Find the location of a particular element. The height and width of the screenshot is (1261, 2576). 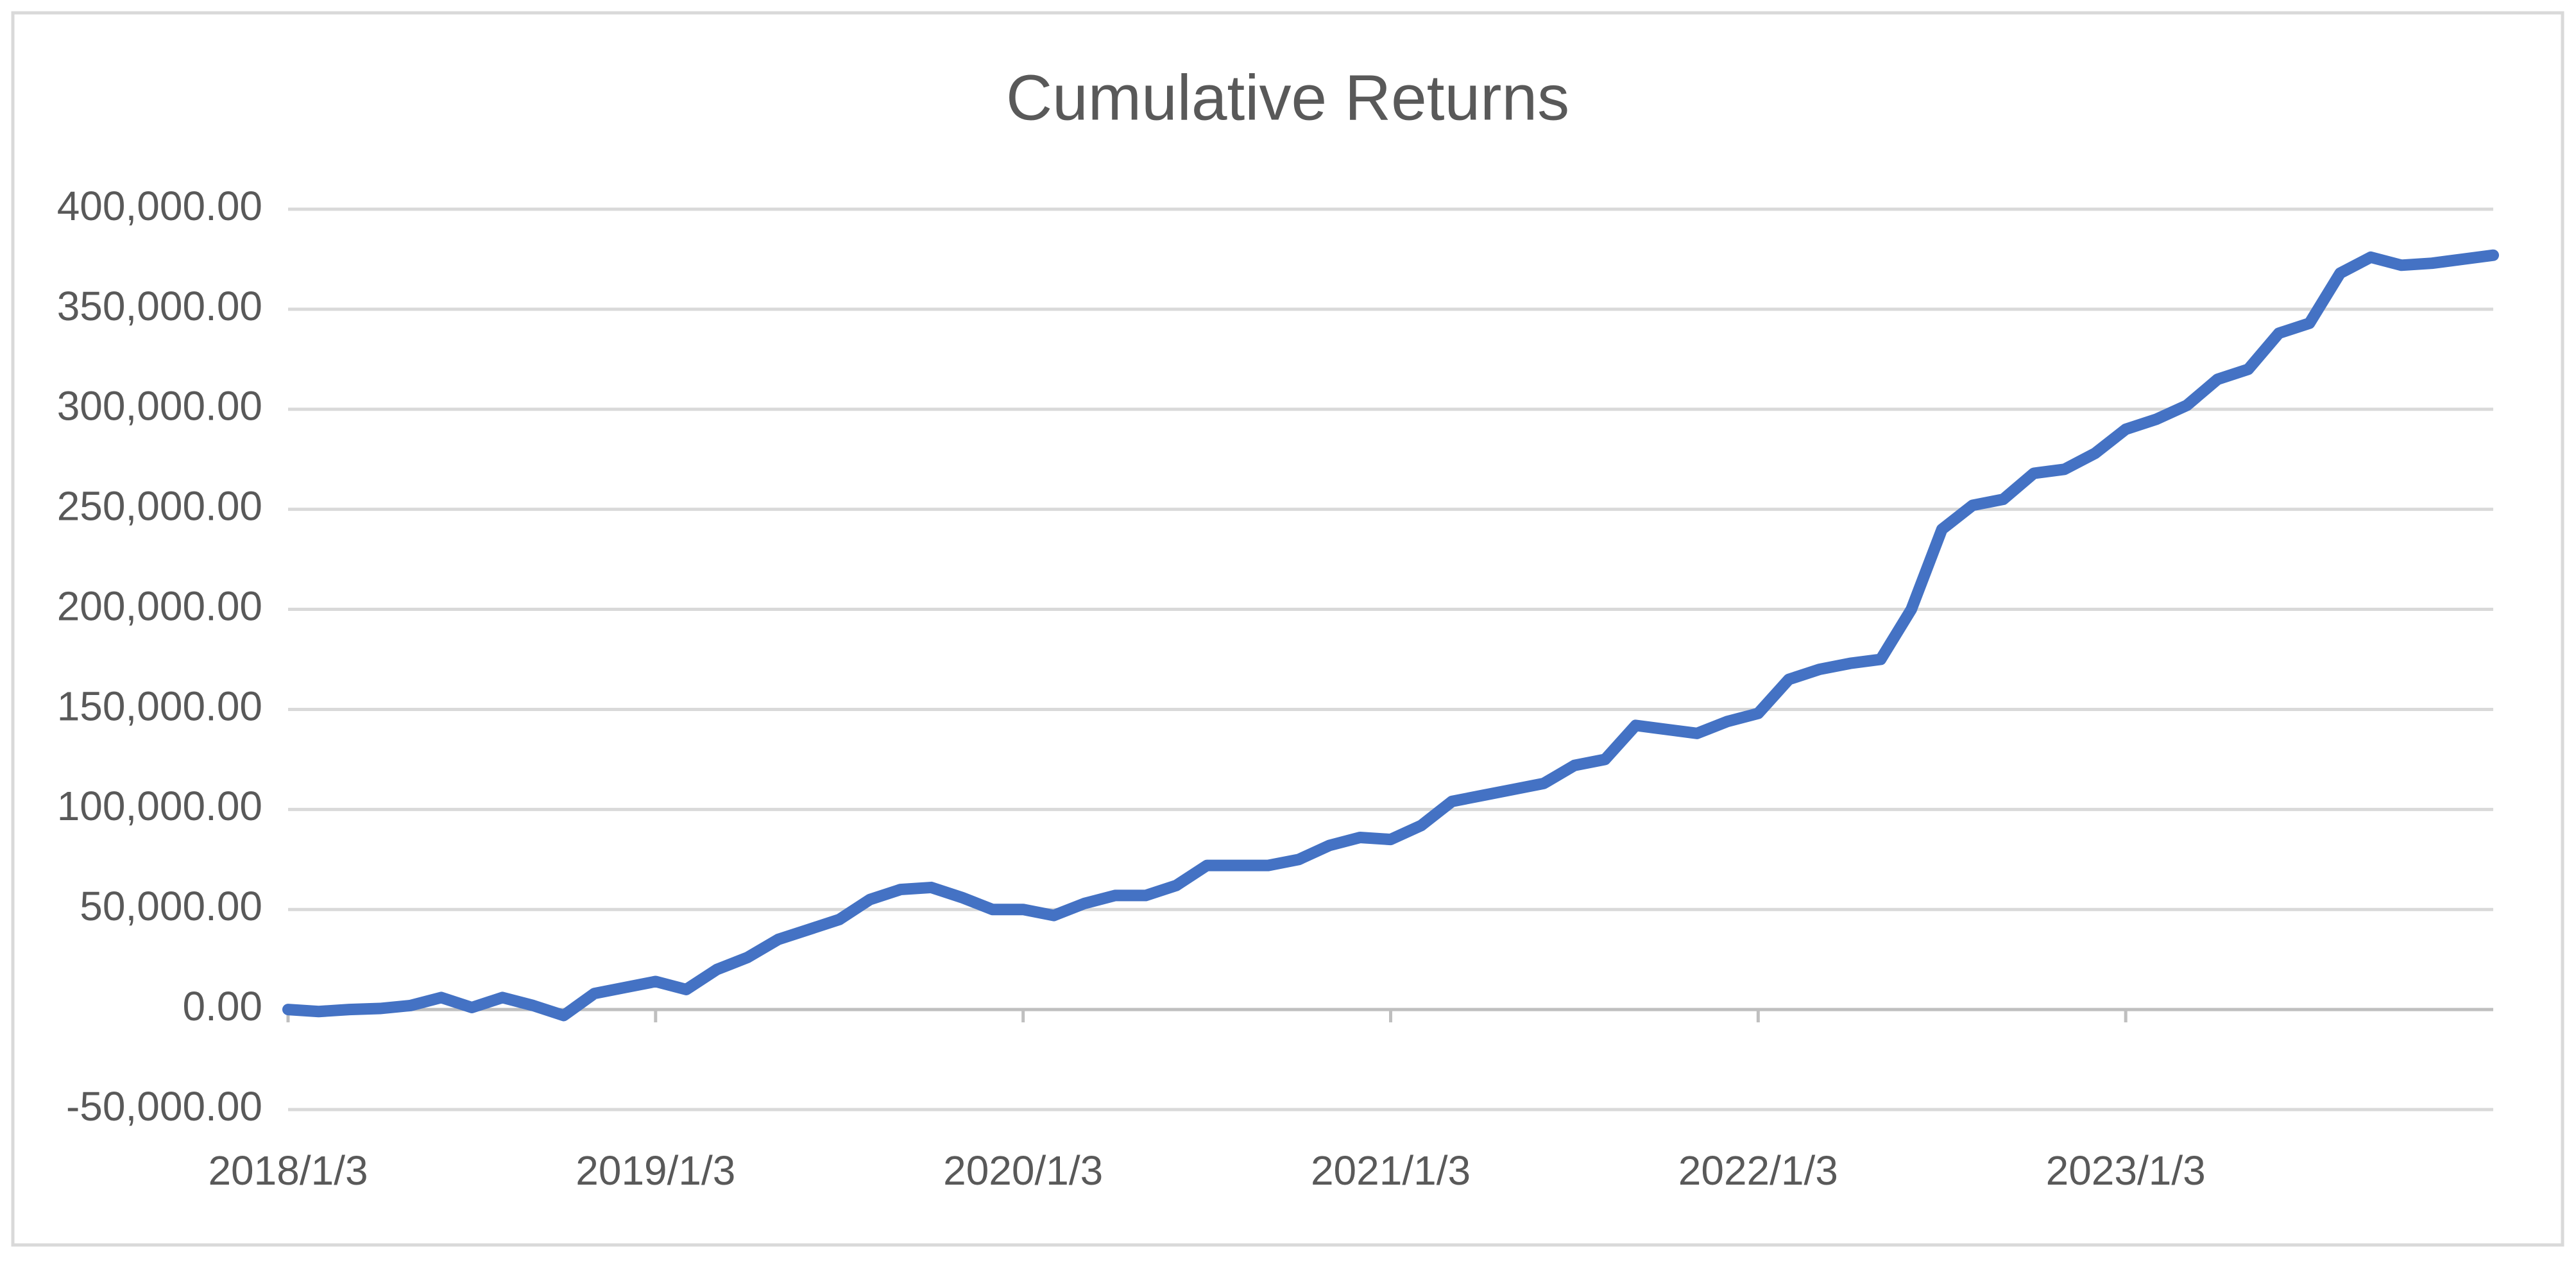

y-tick-label: 150,000.00 is located at coordinates (159, 706).